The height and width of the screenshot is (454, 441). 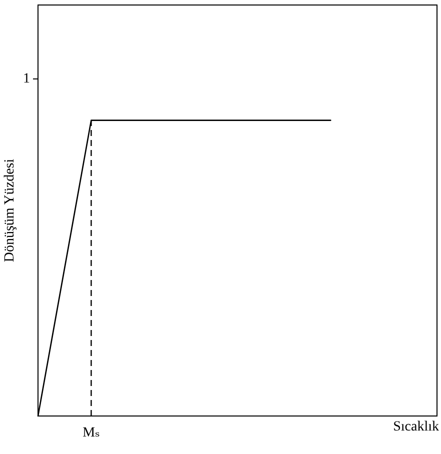 What do you see at coordinates (26, 78) in the screenshot?
I see `text: 1` at bounding box center [26, 78].